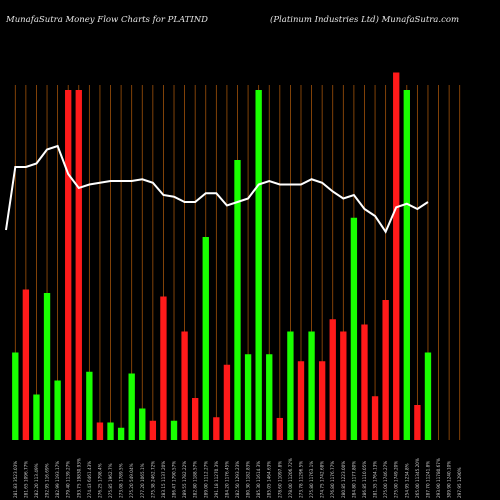 The height and width of the screenshot is (500, 500). I want to click on x-tick-label: 282.20 113.49%, so click(36, 480).